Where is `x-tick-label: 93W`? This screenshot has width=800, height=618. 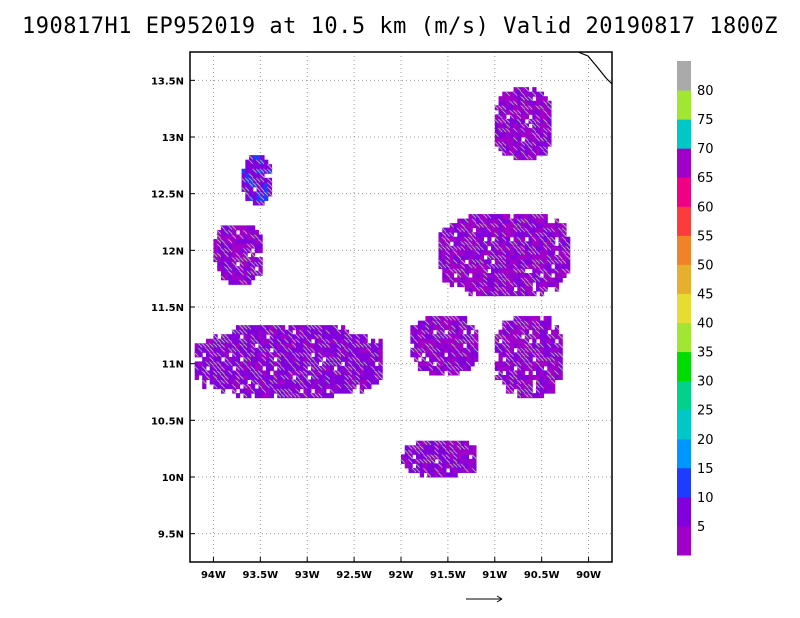 x-tick-label: 93W is located at coordinates (307, 575).